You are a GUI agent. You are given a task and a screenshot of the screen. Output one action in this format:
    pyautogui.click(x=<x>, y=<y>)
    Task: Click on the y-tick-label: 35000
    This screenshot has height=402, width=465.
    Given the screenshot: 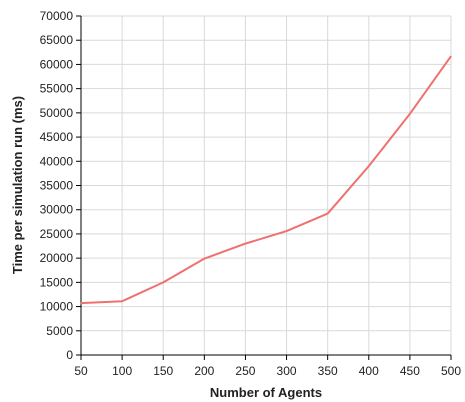 What is the action you would take?
    pyautogui.click(x=57, y=186)
    